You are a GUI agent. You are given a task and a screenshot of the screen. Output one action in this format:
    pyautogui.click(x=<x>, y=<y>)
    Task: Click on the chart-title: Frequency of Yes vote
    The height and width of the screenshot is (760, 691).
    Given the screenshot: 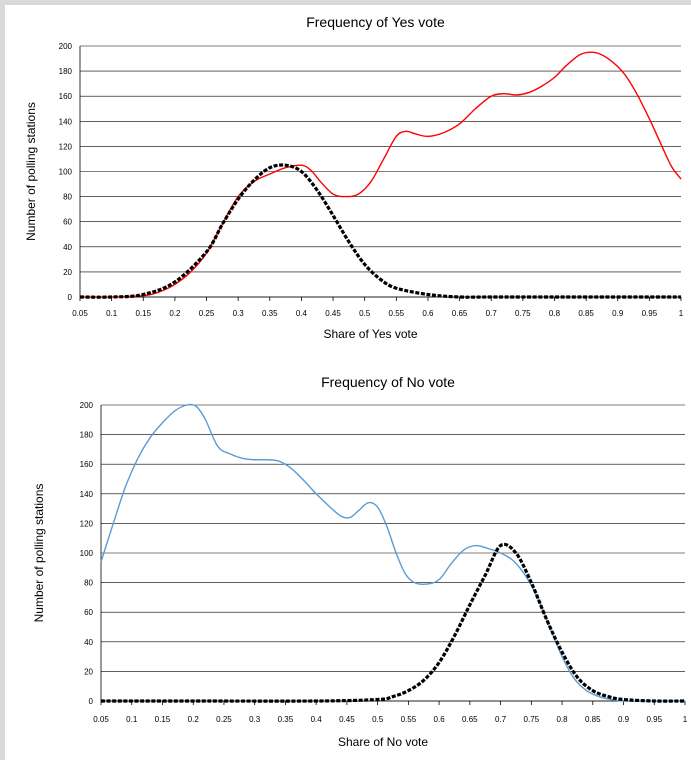 What is the action you would take?
    pyautogui.click(x=375, y=22)
    